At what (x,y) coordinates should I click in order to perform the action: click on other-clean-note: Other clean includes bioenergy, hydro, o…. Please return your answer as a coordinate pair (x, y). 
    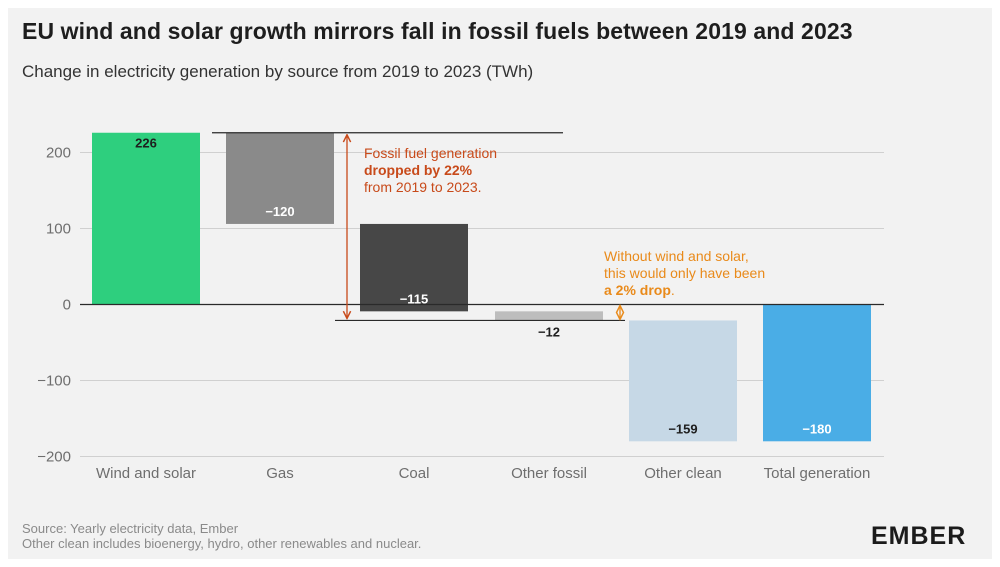
    Looking at the image, I should click on (222, 543).